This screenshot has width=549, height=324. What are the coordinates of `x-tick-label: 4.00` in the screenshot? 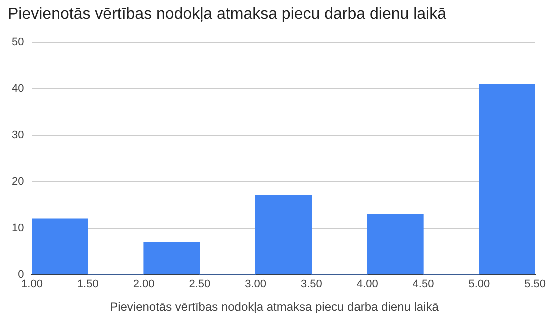 It's located at (367, 284).